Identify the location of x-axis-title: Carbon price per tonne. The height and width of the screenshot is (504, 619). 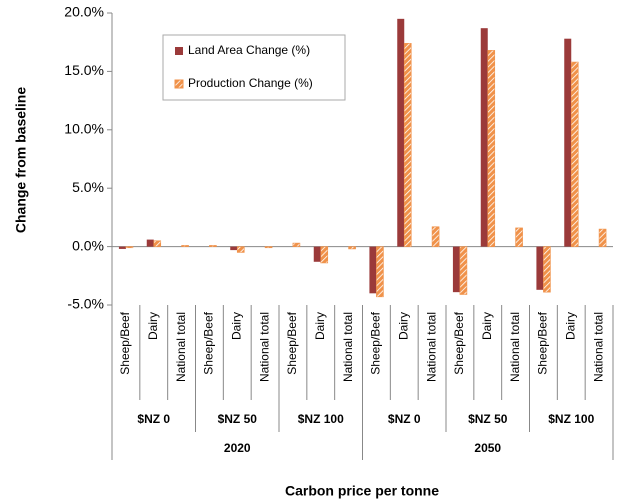
(362, 491).